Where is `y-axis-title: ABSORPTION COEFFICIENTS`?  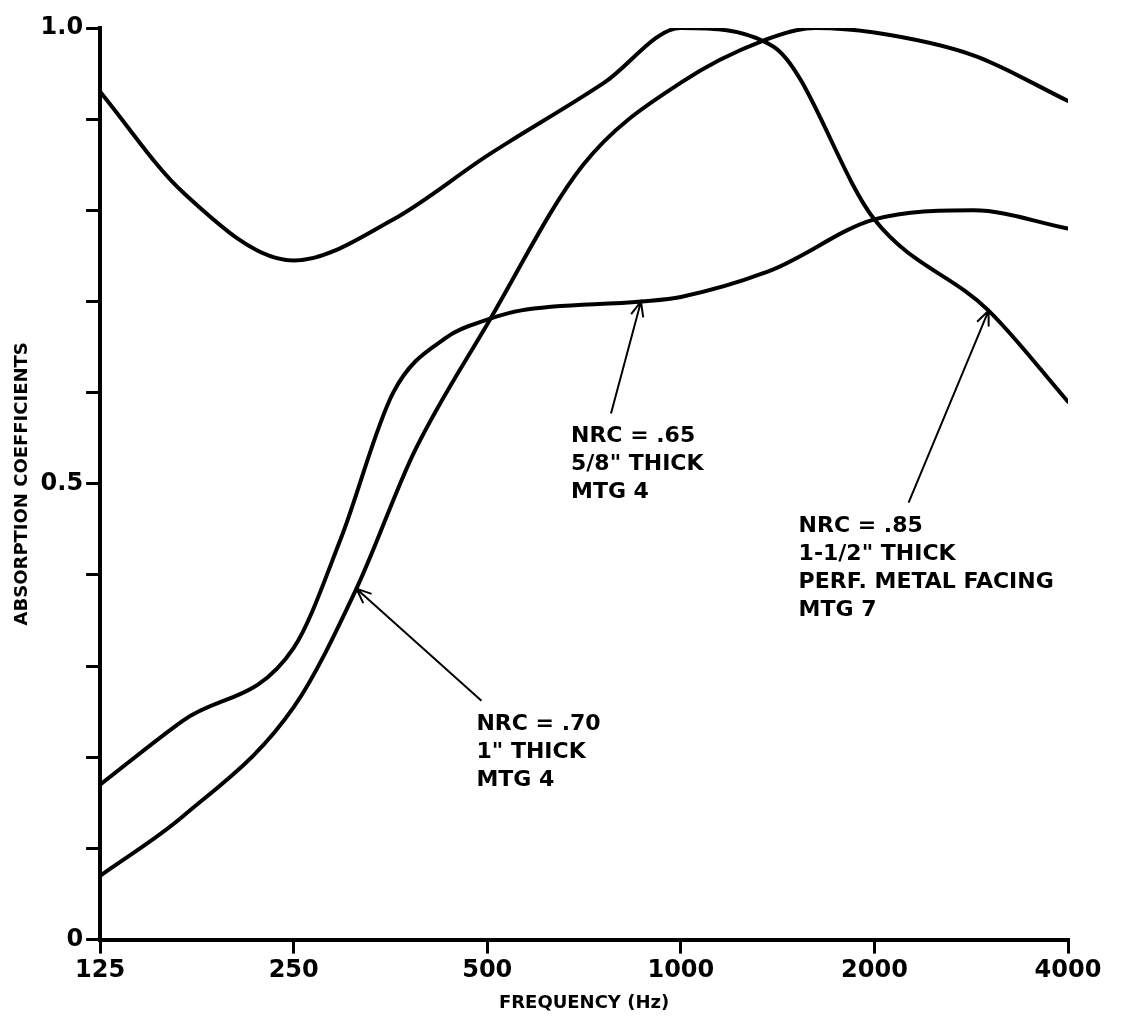
y-axis-title: ABSORPTION COEFFICIENTS is located at coordinates (21, 484).